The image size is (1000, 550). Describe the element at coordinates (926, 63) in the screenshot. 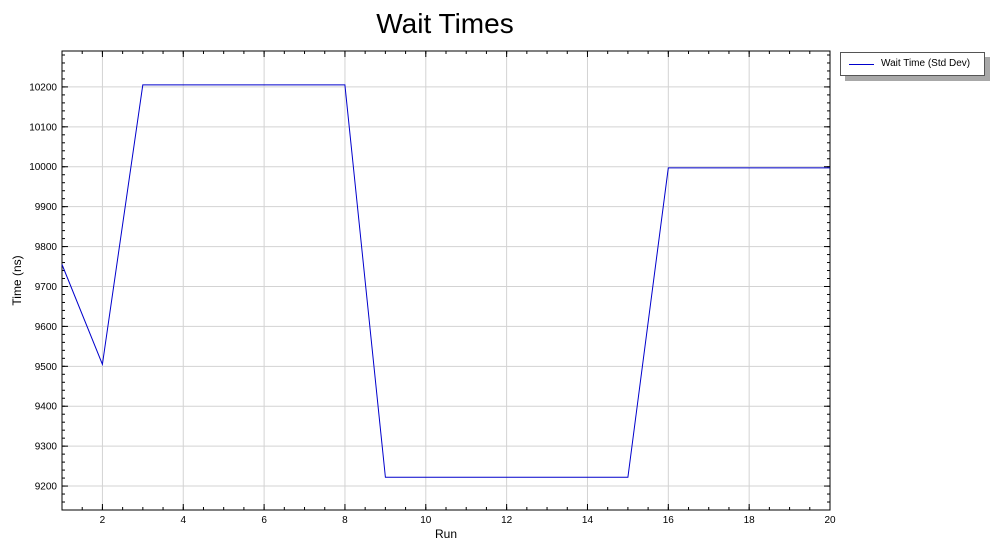

I see `legend-label: Wait Time (Std Dev)` at that location.